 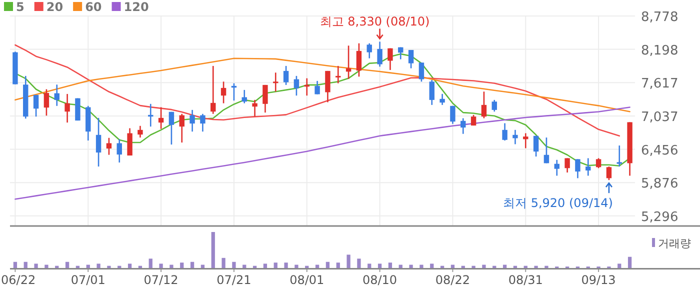 What do you see at coordinates (659, 117) in the screenshot?
I see `y-tick-label: 7,037` at bounding box center [659, 117].